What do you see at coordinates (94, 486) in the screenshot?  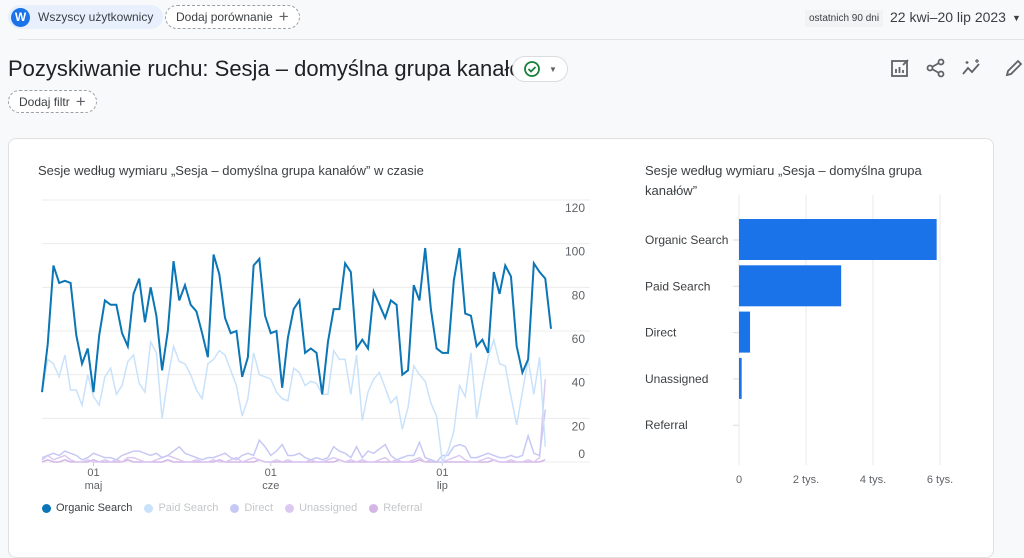 I see `x-tick-month: maj` at bounding box center [94, 486].